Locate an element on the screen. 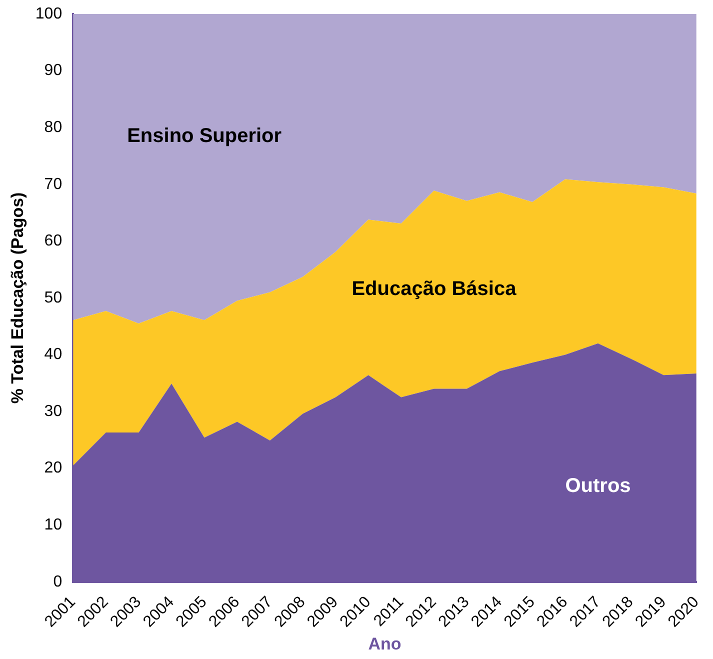  y-tick-label: 0 is located at coordinates (57, 581).